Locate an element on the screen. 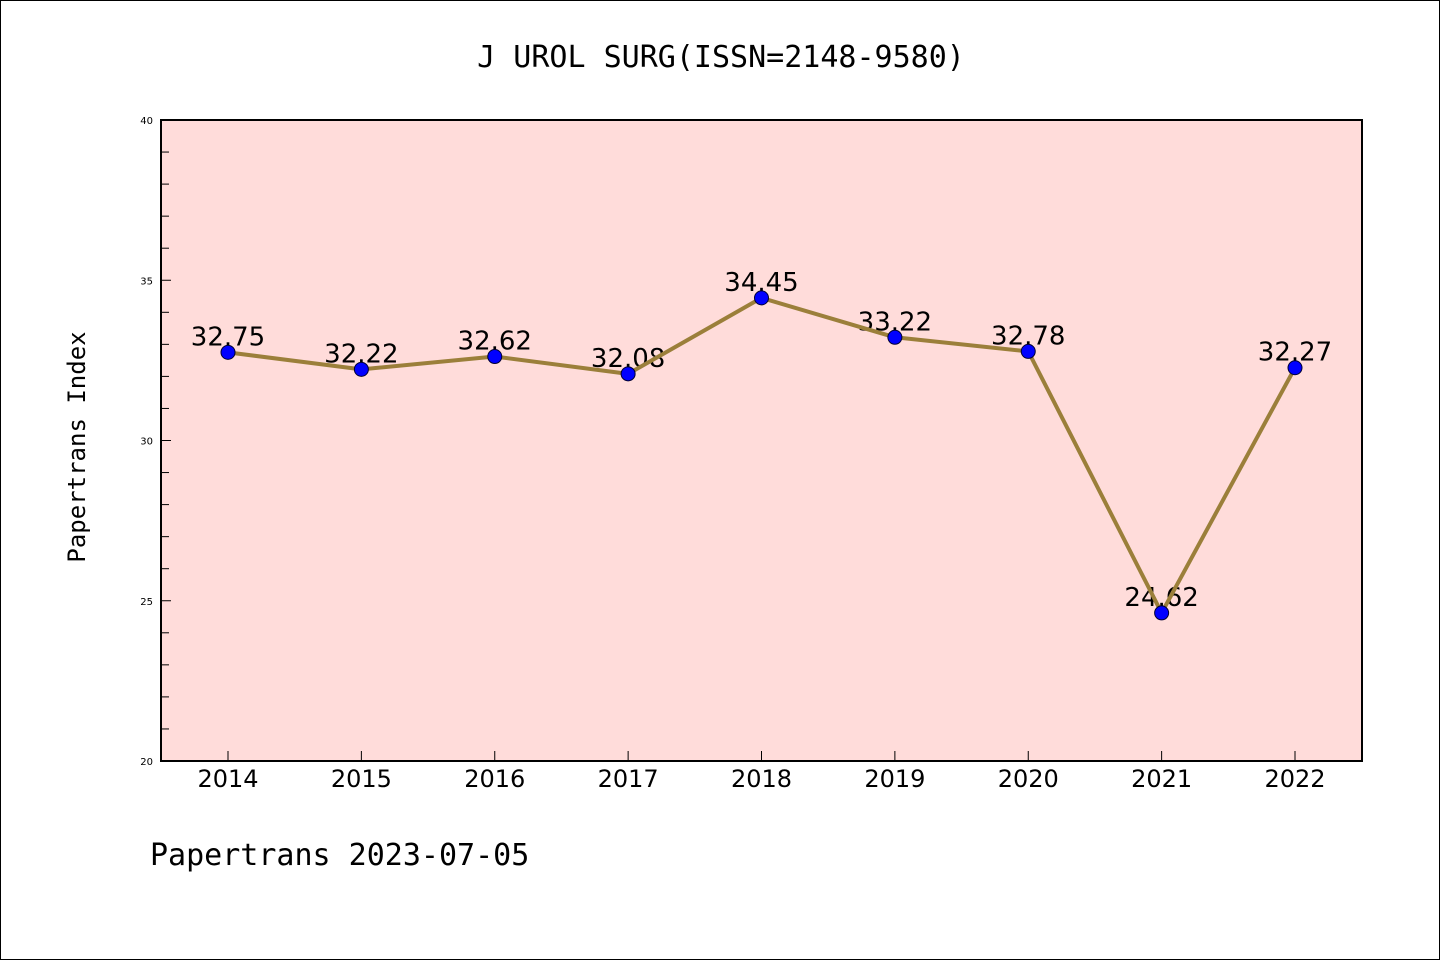 The width and height of the screenshot is (1440, 960). x-axis: 2014 2015 2016 2017 2018 2019 2020 2021 2022 is located at coordinates (761, 772).